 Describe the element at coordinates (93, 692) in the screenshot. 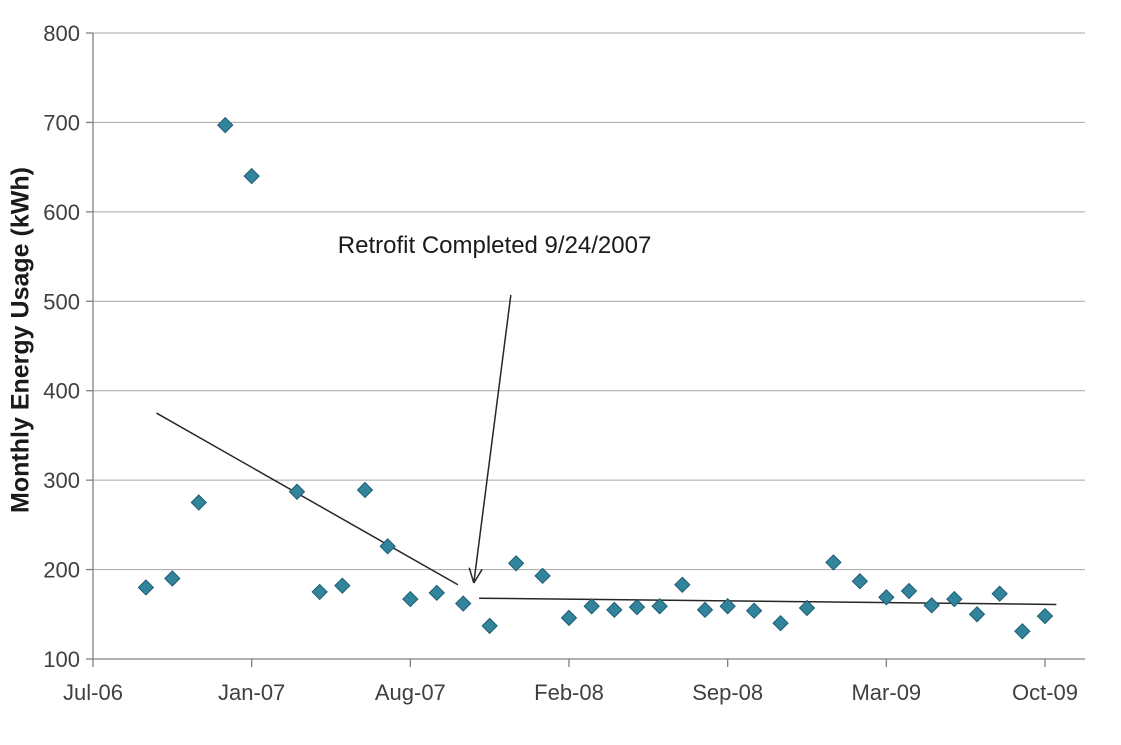

I see `x-tick-label: Jul-06` at that location.